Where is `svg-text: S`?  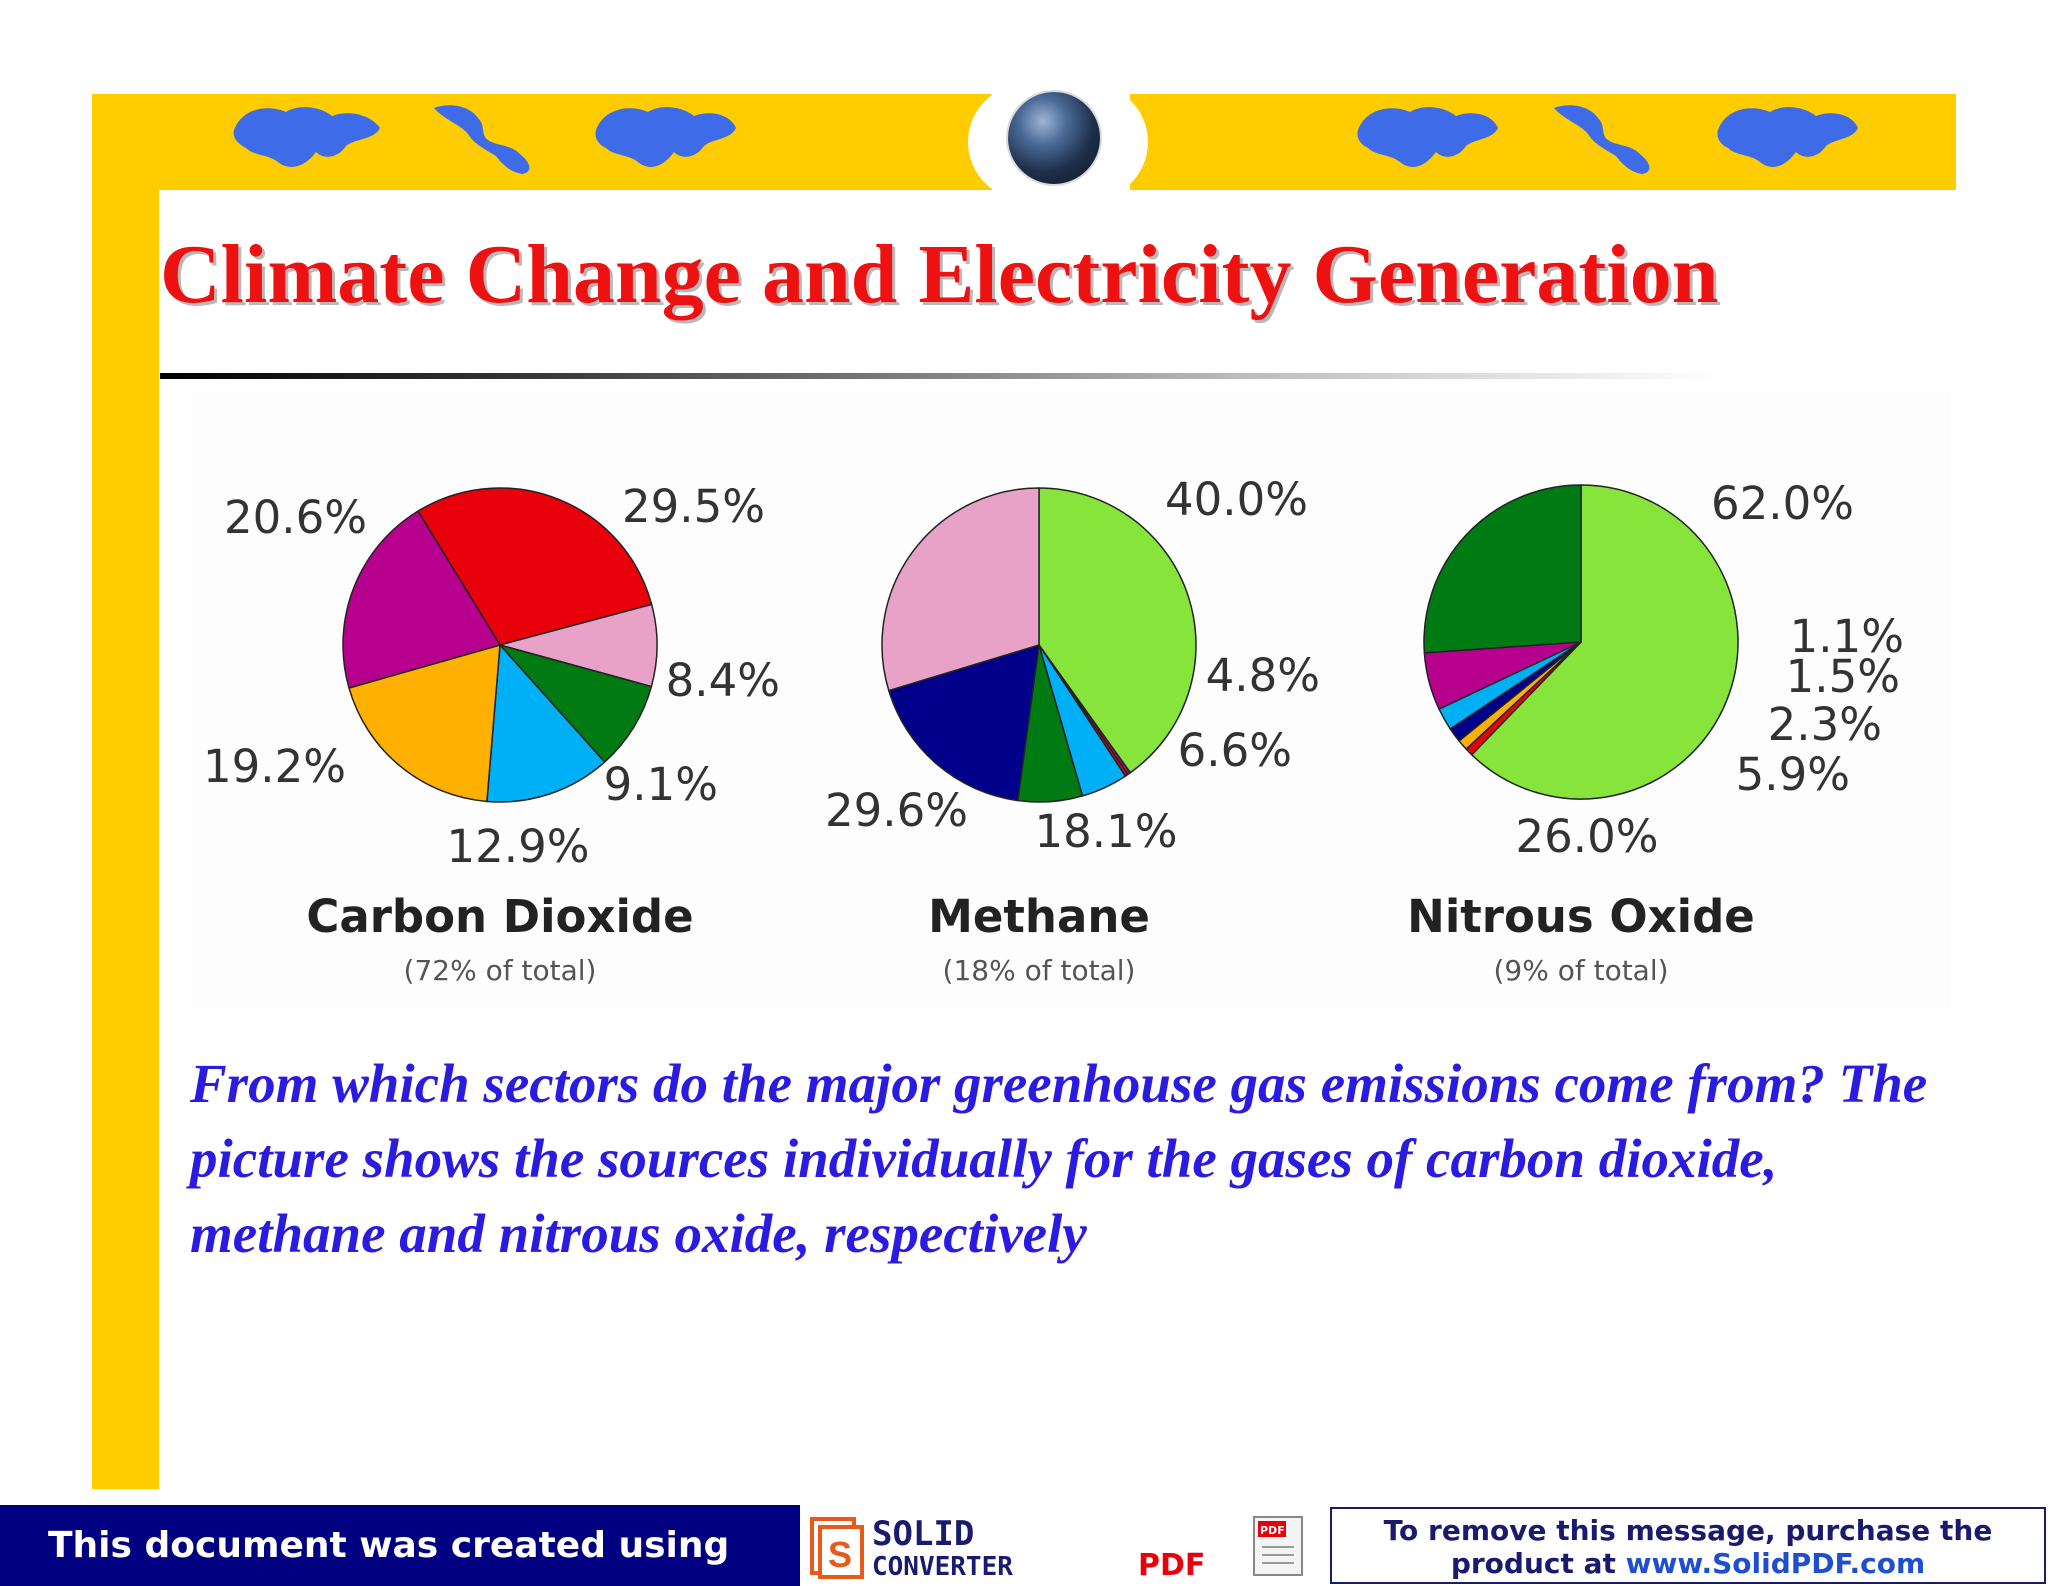 svg-text: S is located at coordinates (840, 1554).